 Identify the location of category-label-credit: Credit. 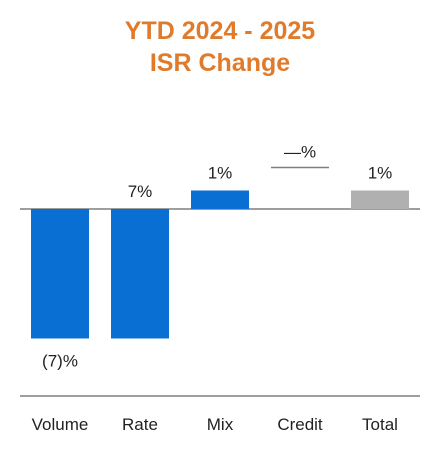
(300, 424).